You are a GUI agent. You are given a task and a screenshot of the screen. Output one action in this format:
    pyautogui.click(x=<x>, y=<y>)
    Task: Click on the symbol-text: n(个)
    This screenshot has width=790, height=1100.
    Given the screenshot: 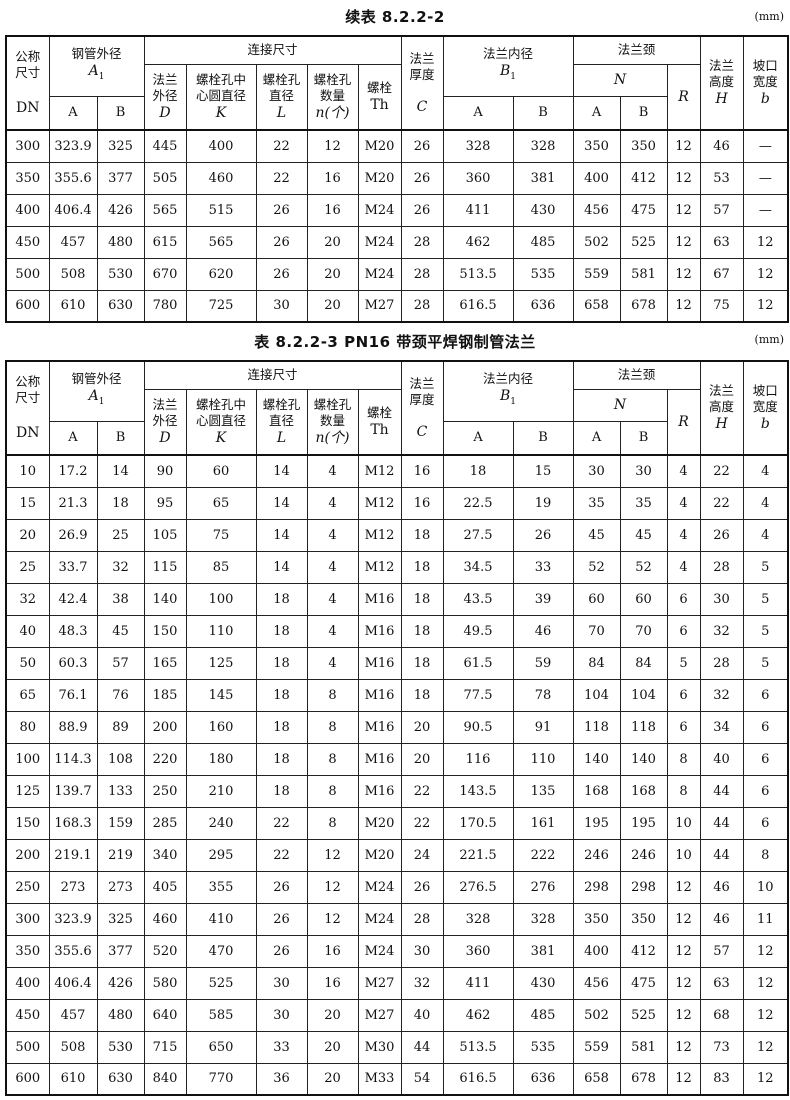 What is the action you would take?
    pyautogui.click(x=332, y=437)
    